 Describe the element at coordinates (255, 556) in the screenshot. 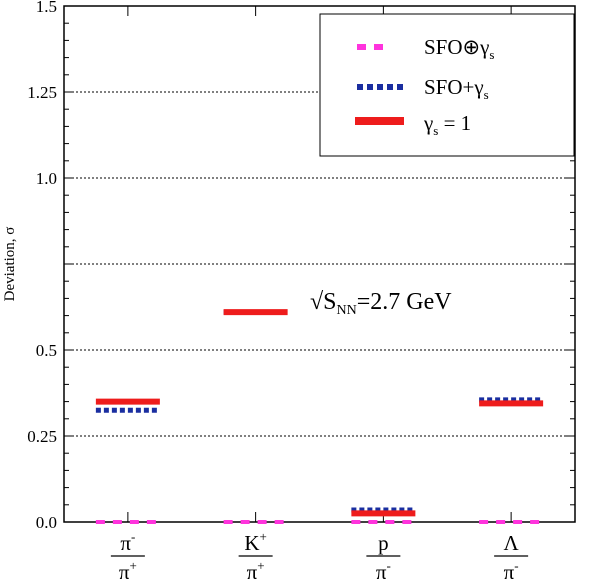

I see `x-category-label: K+ π+` at that location.